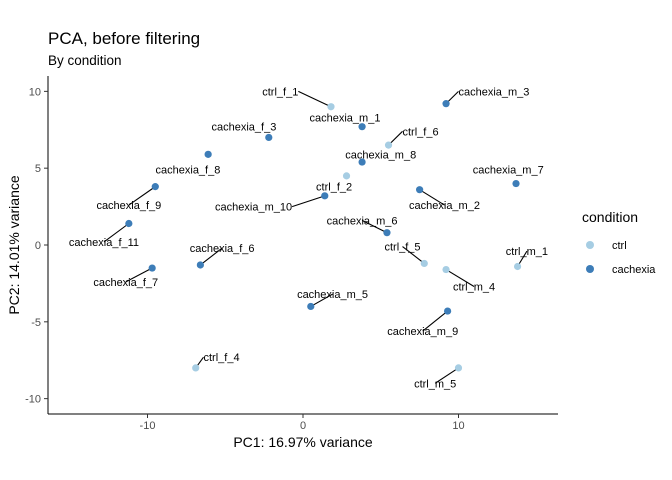  Describe the element at coordinates (148, 426) in the screenshot. I see `x-tick-label: -10` at that location.